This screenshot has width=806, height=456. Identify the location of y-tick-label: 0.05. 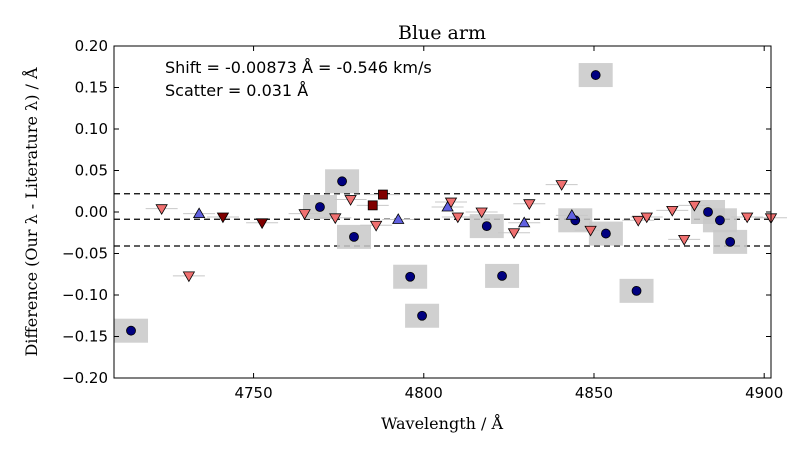
(91, 171).